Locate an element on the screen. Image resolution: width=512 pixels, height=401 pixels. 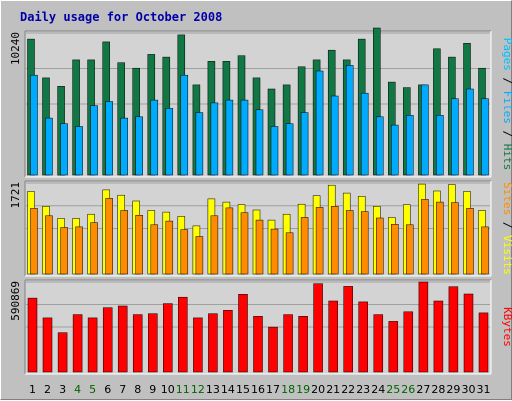
panel-max-label: 10240 is located at coordinates (15, 48).